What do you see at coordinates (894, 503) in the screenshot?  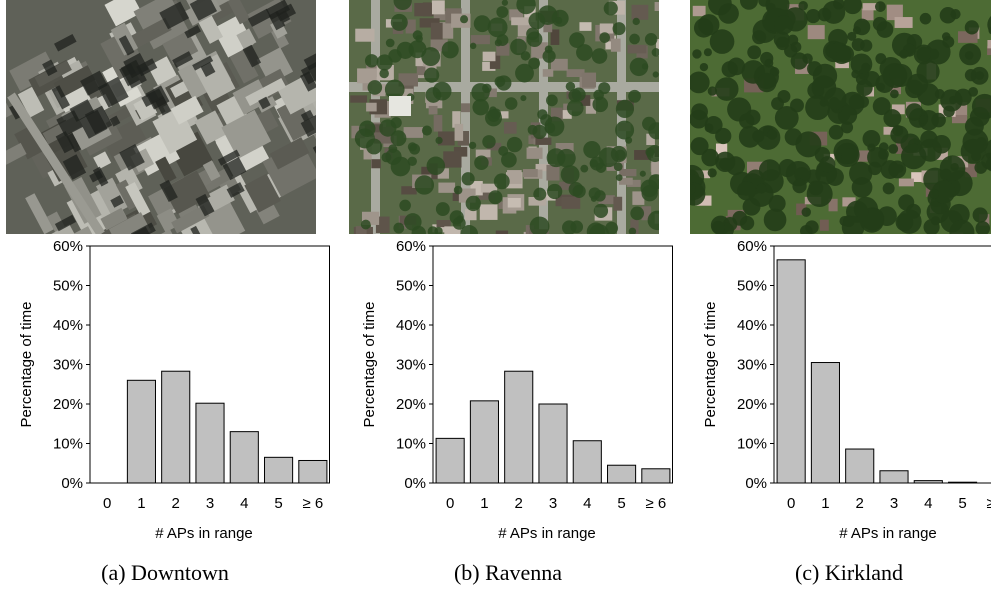 I see `x-tick-label: 3` at bounding box center [894, 503].